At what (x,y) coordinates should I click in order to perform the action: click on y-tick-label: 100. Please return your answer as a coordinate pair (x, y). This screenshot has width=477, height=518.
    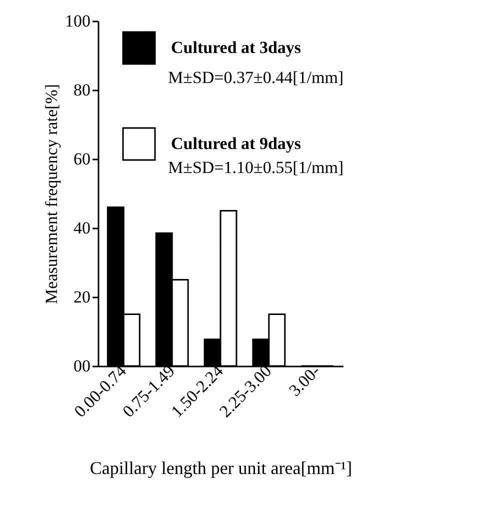
    Looking at the image, I should click on (77, 21).